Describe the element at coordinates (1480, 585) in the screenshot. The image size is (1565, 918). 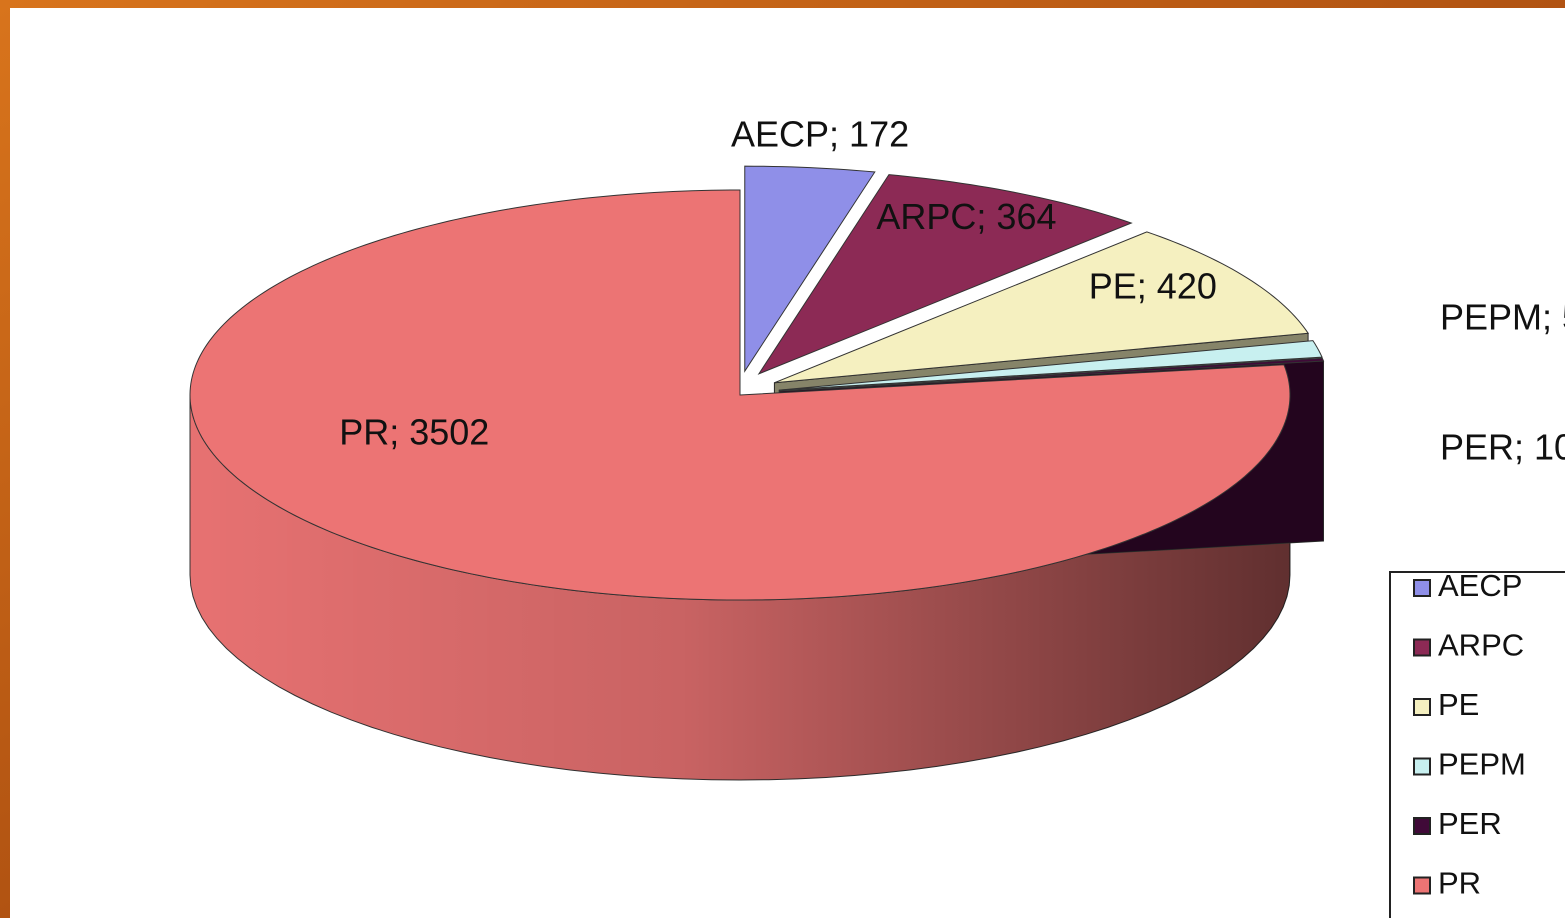
I see `legend-label: AECP` at that location.